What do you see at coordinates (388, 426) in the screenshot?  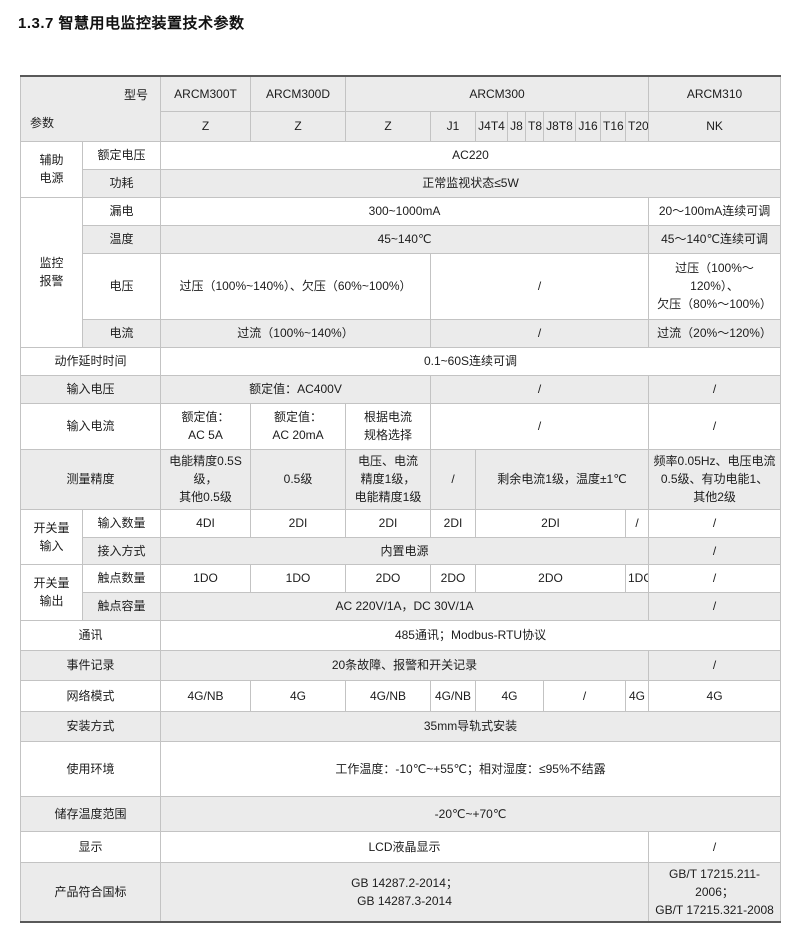 I see `cell-input-current-300z: 根据电流 规格选择` at bounding box center [388, 426].